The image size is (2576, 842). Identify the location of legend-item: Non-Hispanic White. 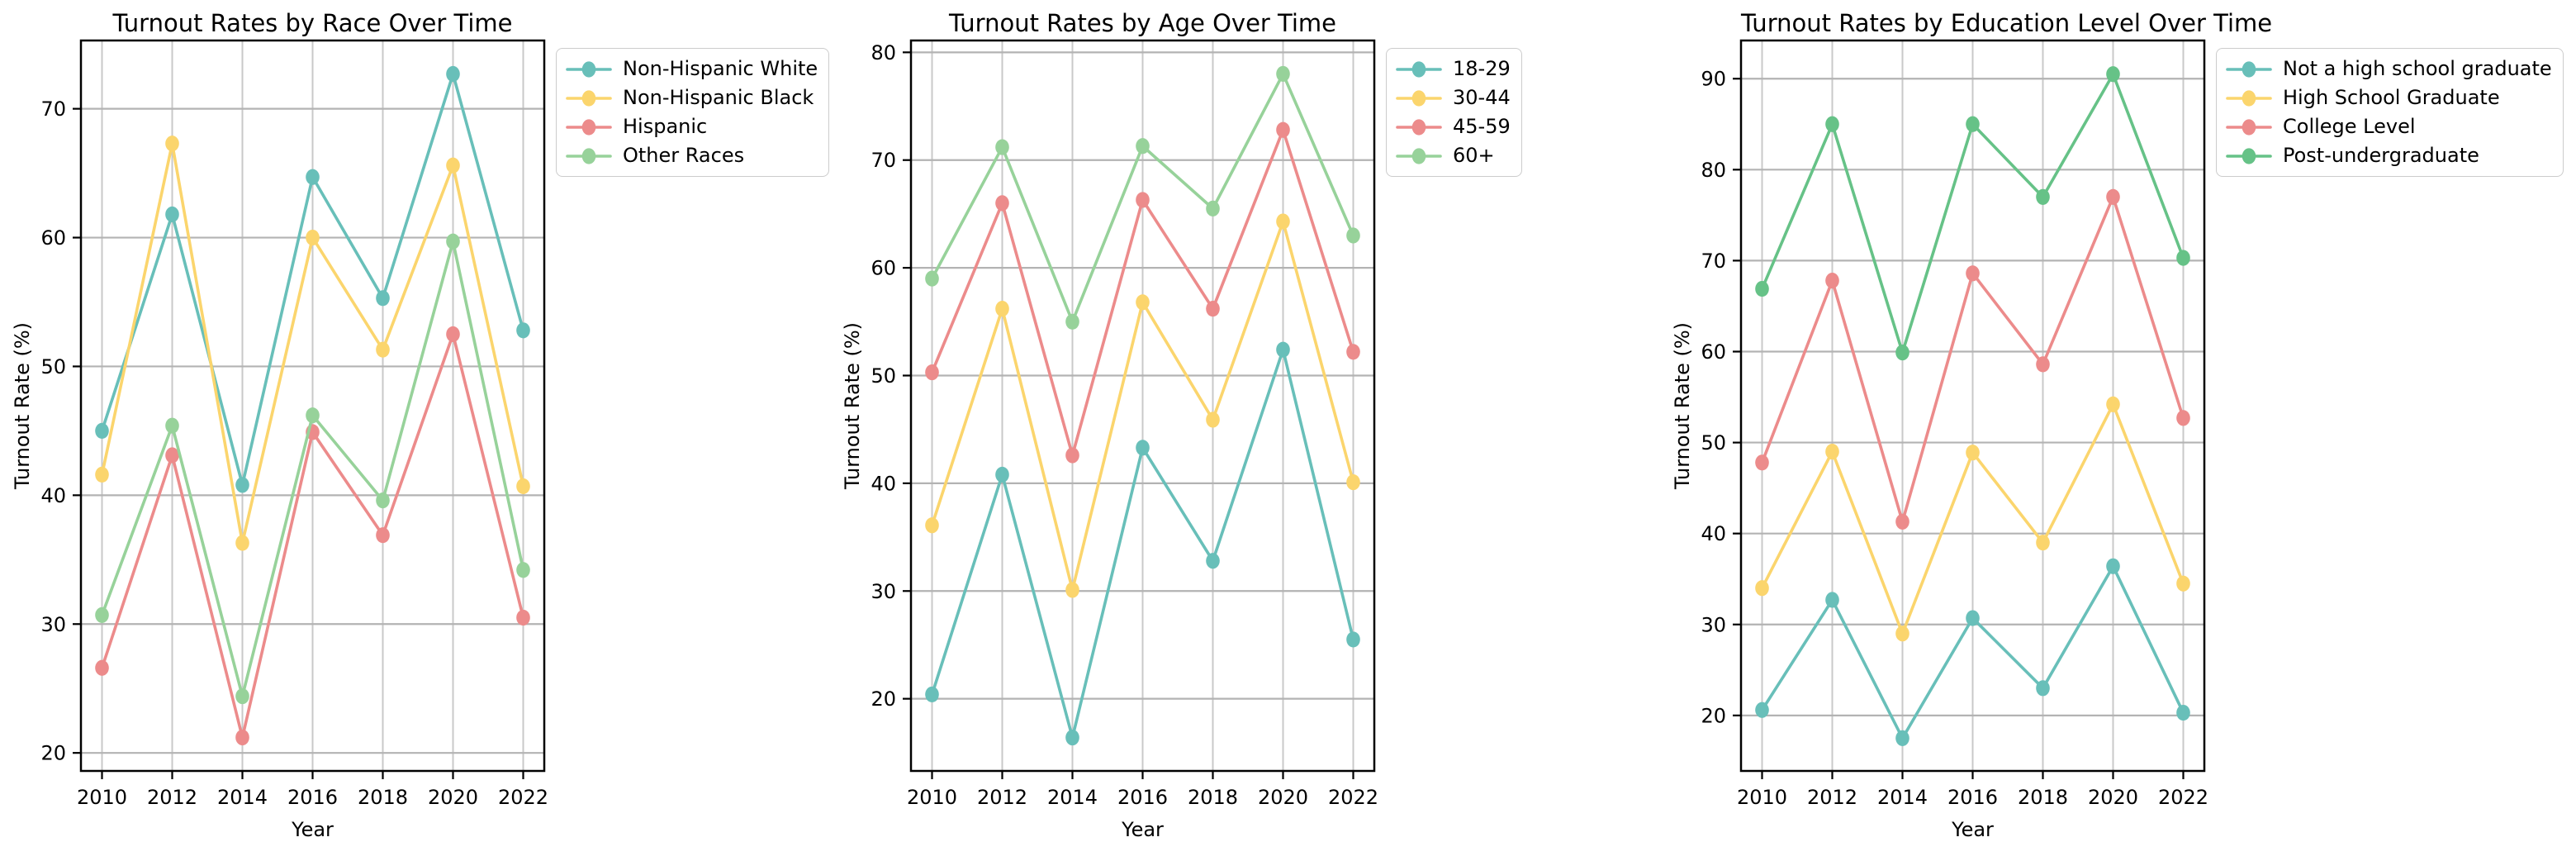
(692, 69).